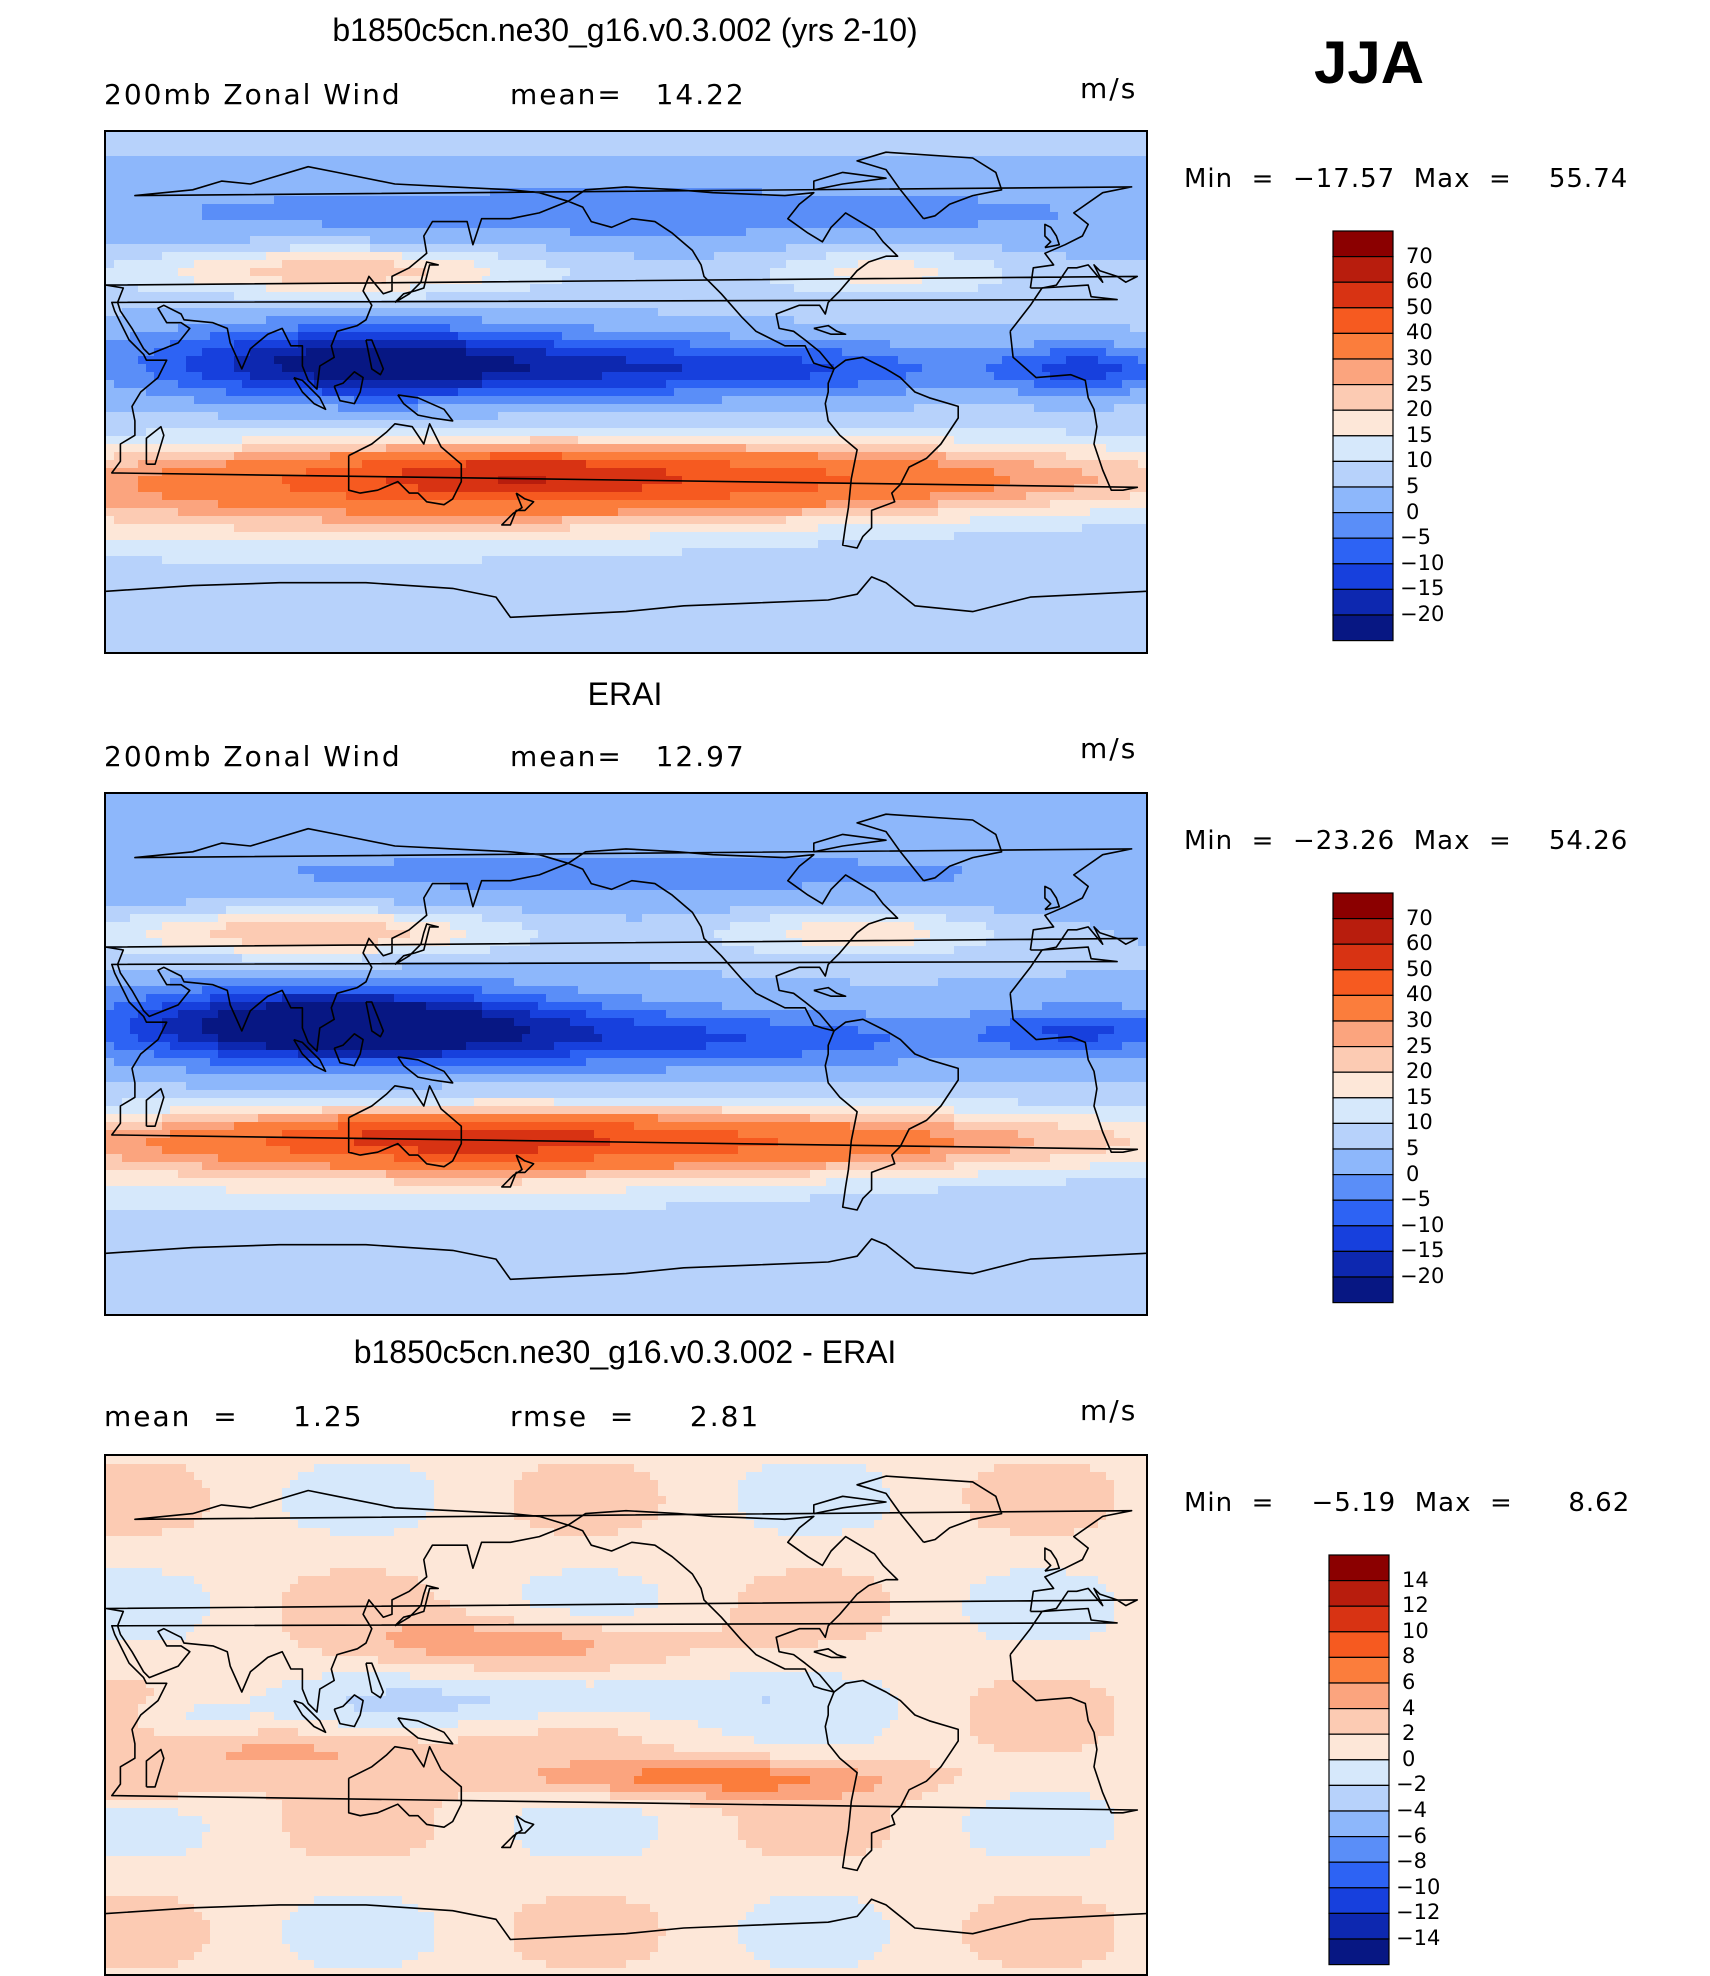  Describe the element at coordinates (234, 1416) in the screenshot. I see `panel-3-mean-label: mean = 1.25` at that location.